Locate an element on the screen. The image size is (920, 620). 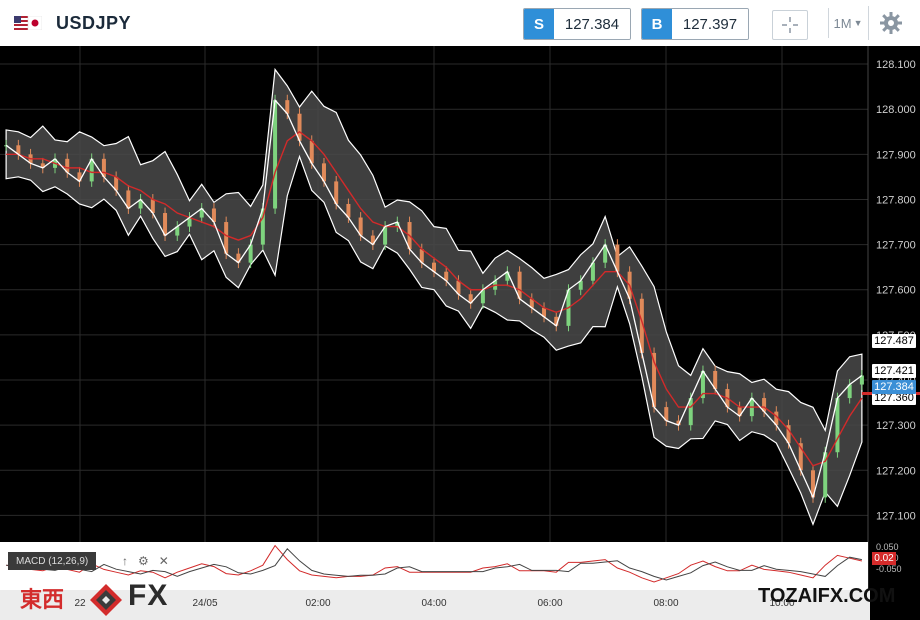
top-toolbar: USDJPY S 127.384 B 127.397 1M ▼ is located at coordinates (460, 23).